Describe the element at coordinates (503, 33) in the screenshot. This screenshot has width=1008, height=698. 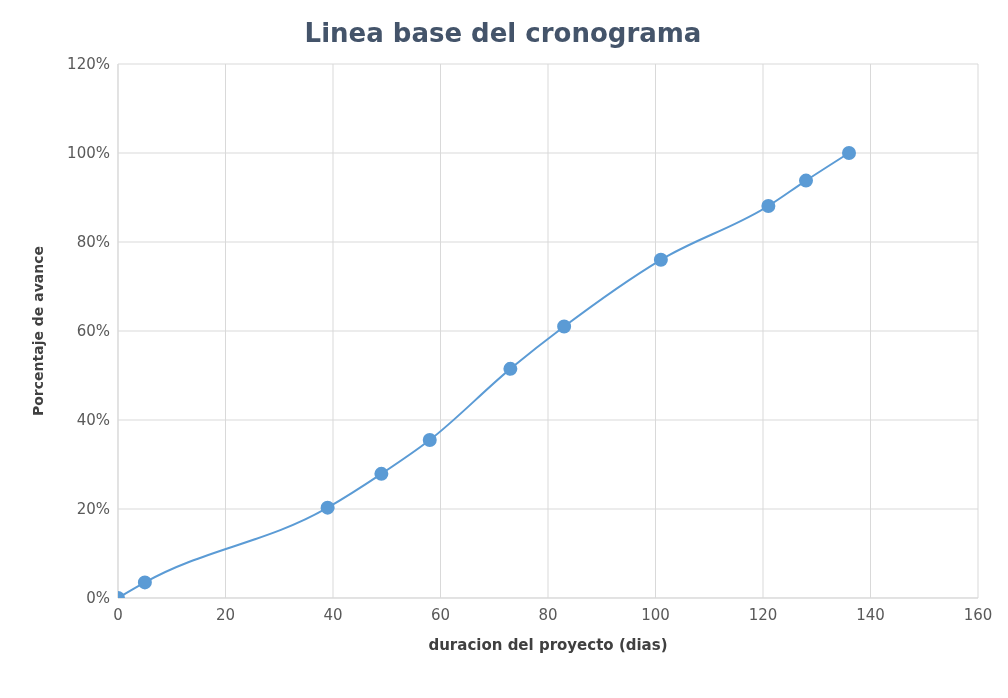
I see `chart-title: Linea base del cronograma` at that location.